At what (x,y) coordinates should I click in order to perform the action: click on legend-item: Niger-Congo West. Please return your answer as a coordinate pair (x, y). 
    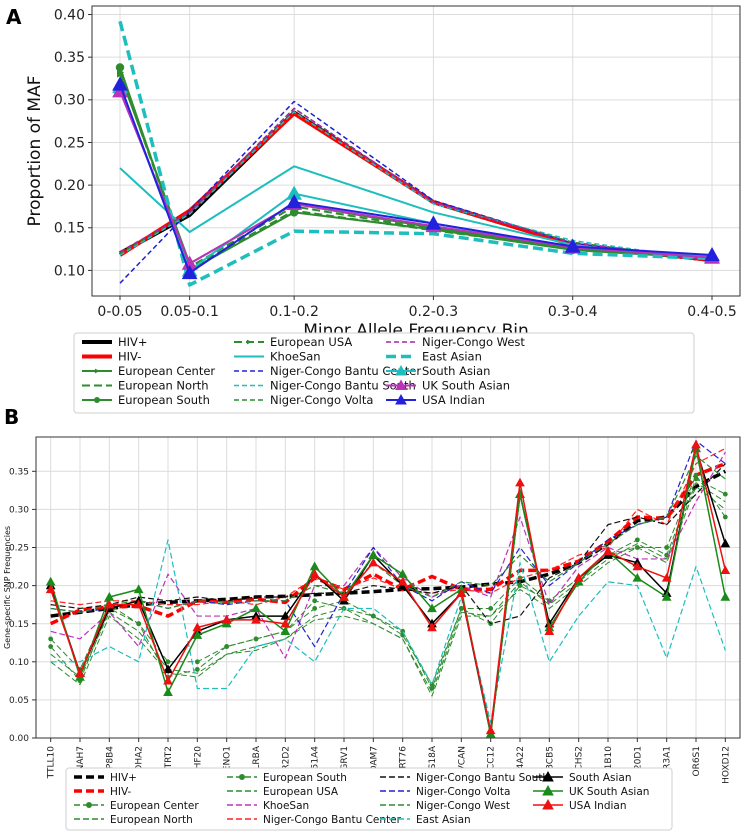
    Looking at the image, I should click on (455, 342).